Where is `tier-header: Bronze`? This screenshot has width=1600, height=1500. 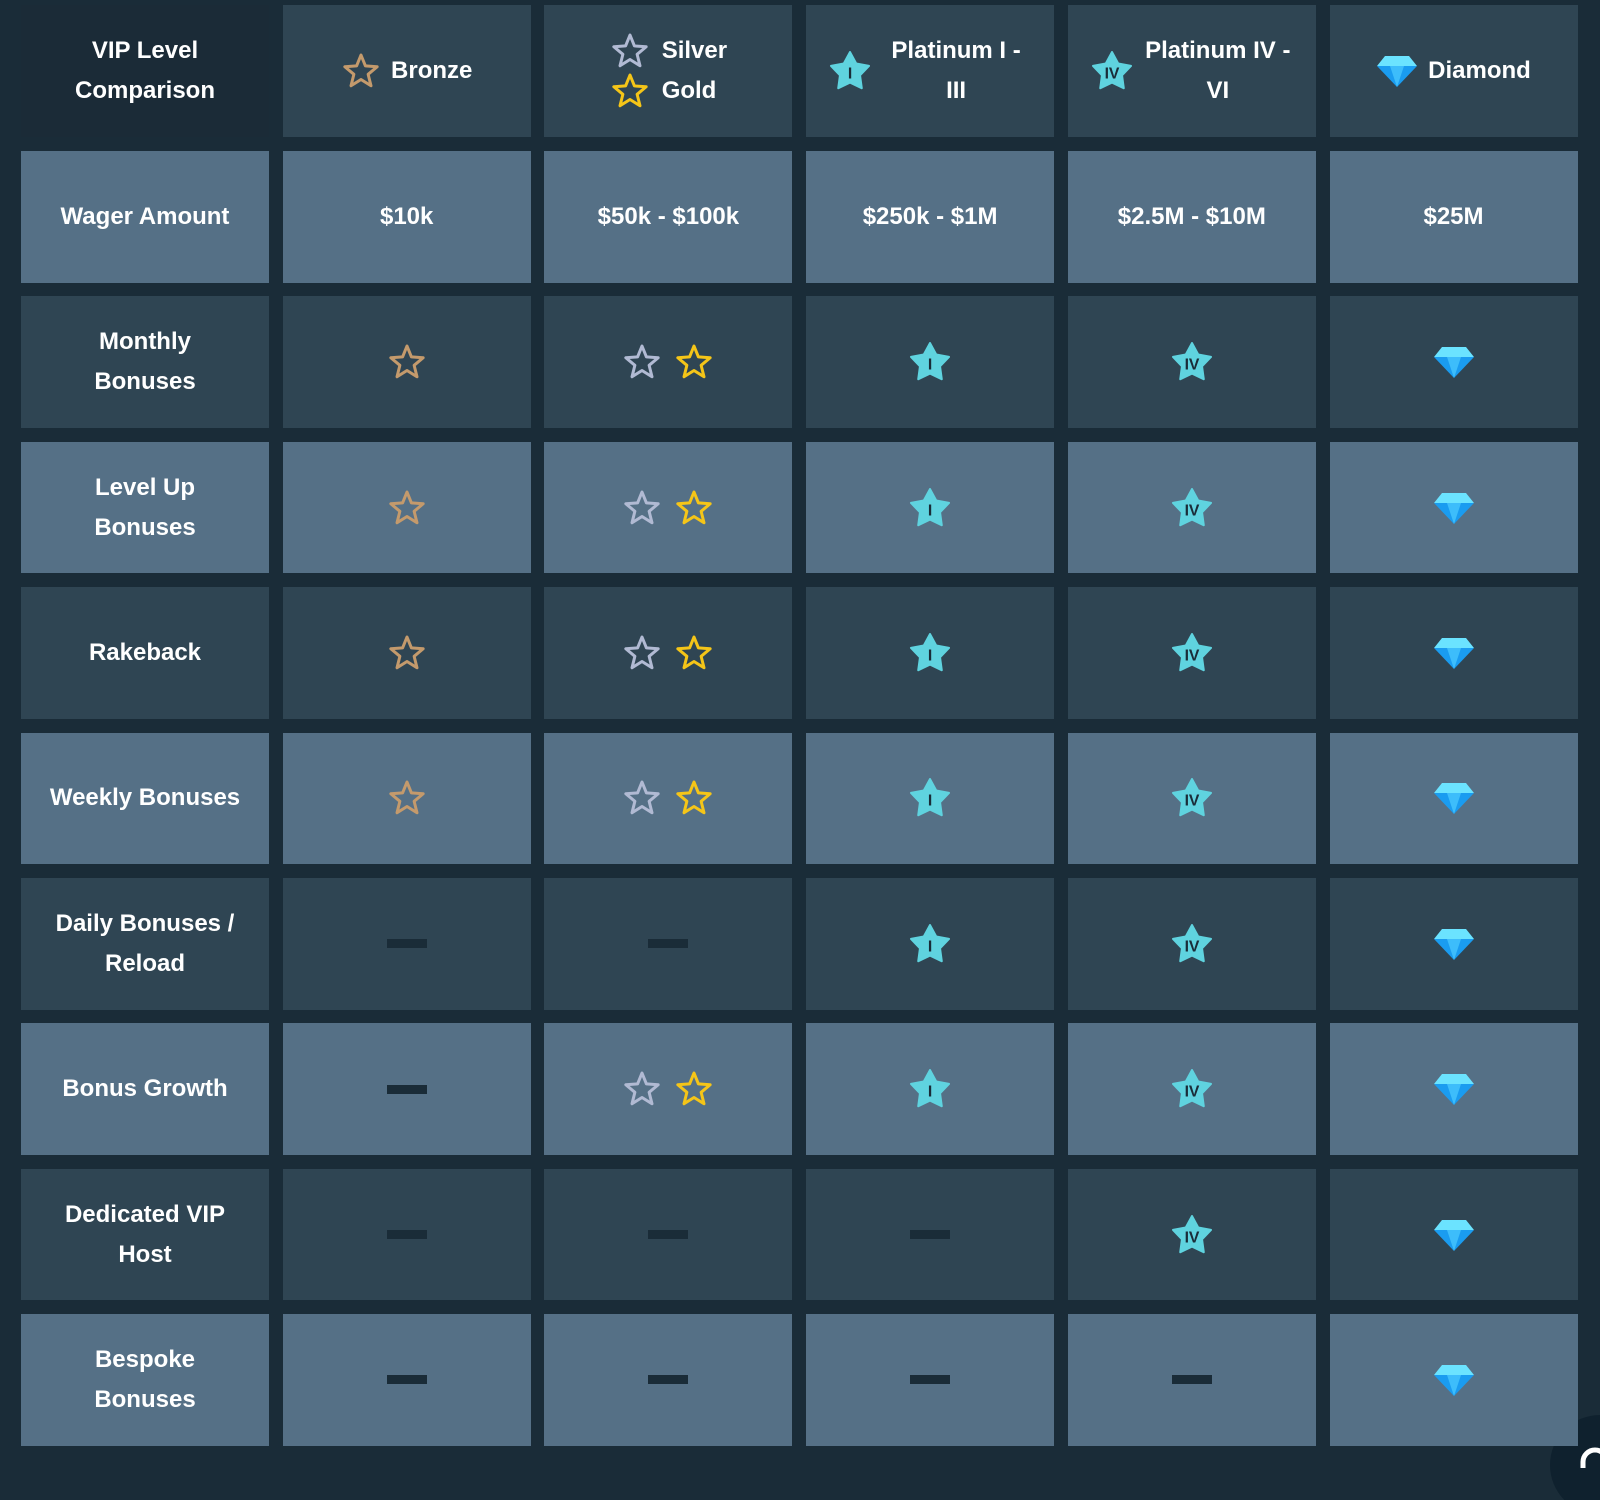
tier-header: Bronze is located at coordinates (406, 71).